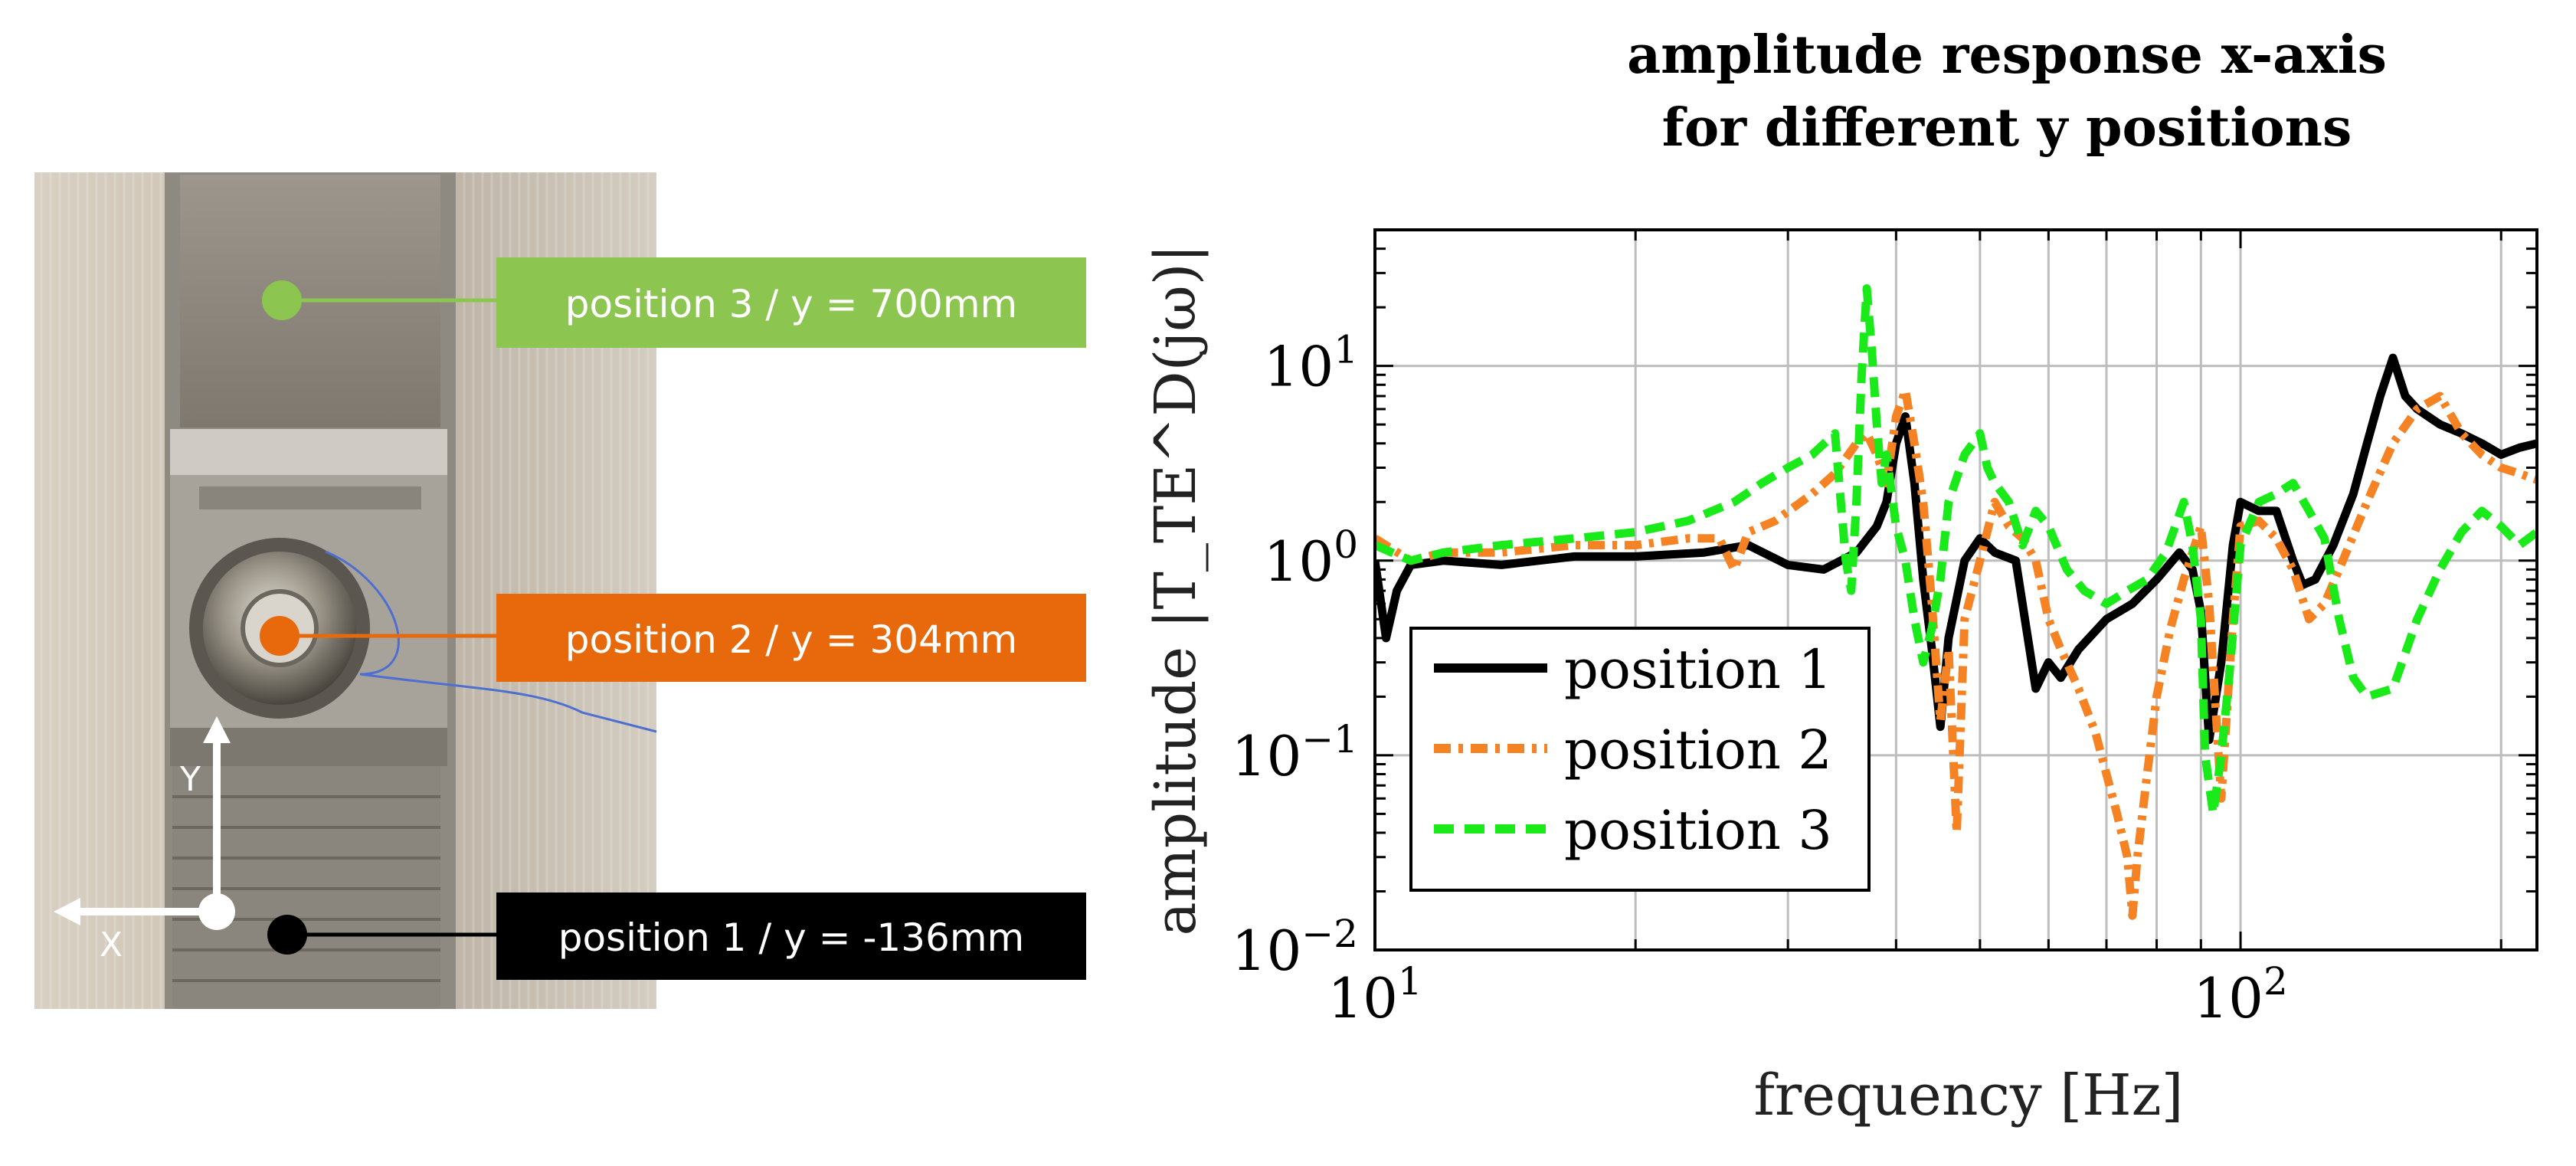  I want to click on position-1-marker, so click(383, 935).